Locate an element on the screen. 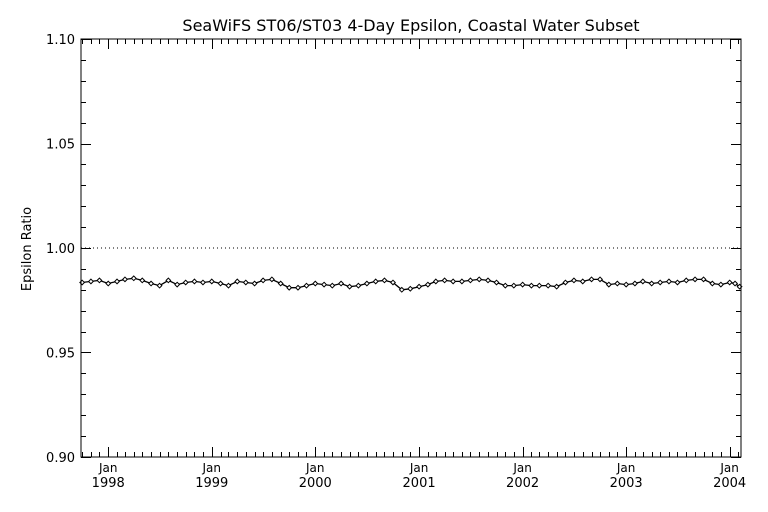 The image size is (768, 512). y-tick-label: 0.90 is located at coordinates (60, 458).